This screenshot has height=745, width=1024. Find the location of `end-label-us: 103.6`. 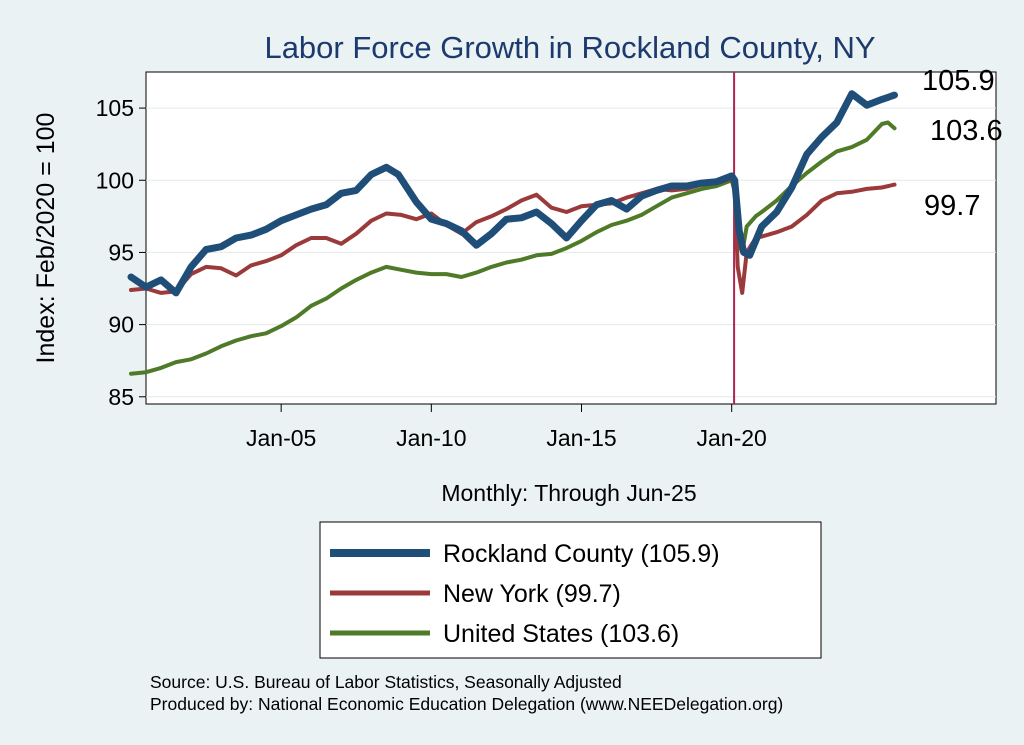

end-label-us: 103.6 is located at coordinates (966, 131).